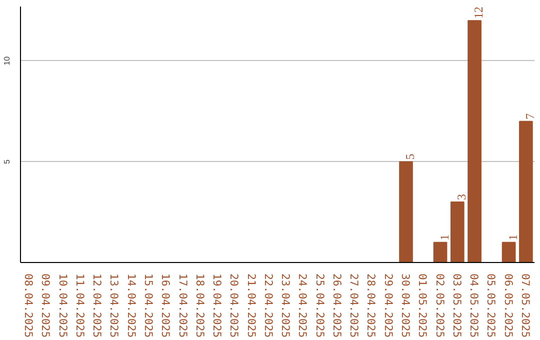  I want to click on x-tick-label: 01.05.2025, so click(423, 306).